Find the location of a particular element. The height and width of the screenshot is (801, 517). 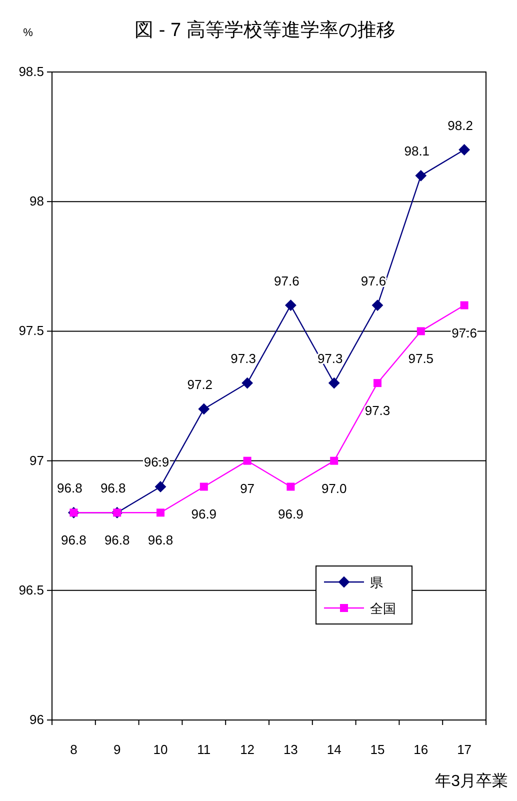

y-tick-label: 97 is located at coordinates (37, 460).